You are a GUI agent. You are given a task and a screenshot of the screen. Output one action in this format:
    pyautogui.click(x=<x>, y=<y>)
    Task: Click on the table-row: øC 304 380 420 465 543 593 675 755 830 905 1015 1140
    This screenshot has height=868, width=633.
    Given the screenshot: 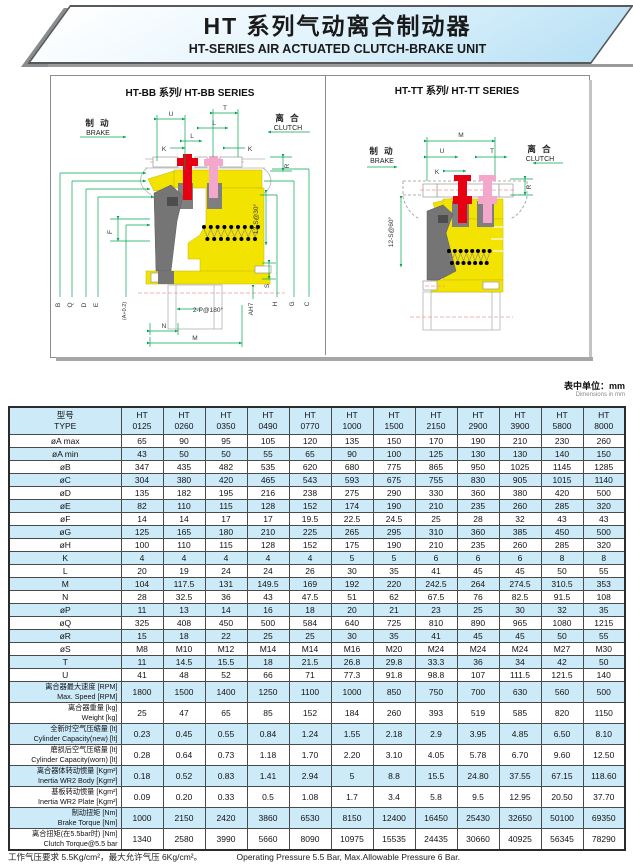 What is the action you would take?
    pyautogui.click(x=317, y=480)
    